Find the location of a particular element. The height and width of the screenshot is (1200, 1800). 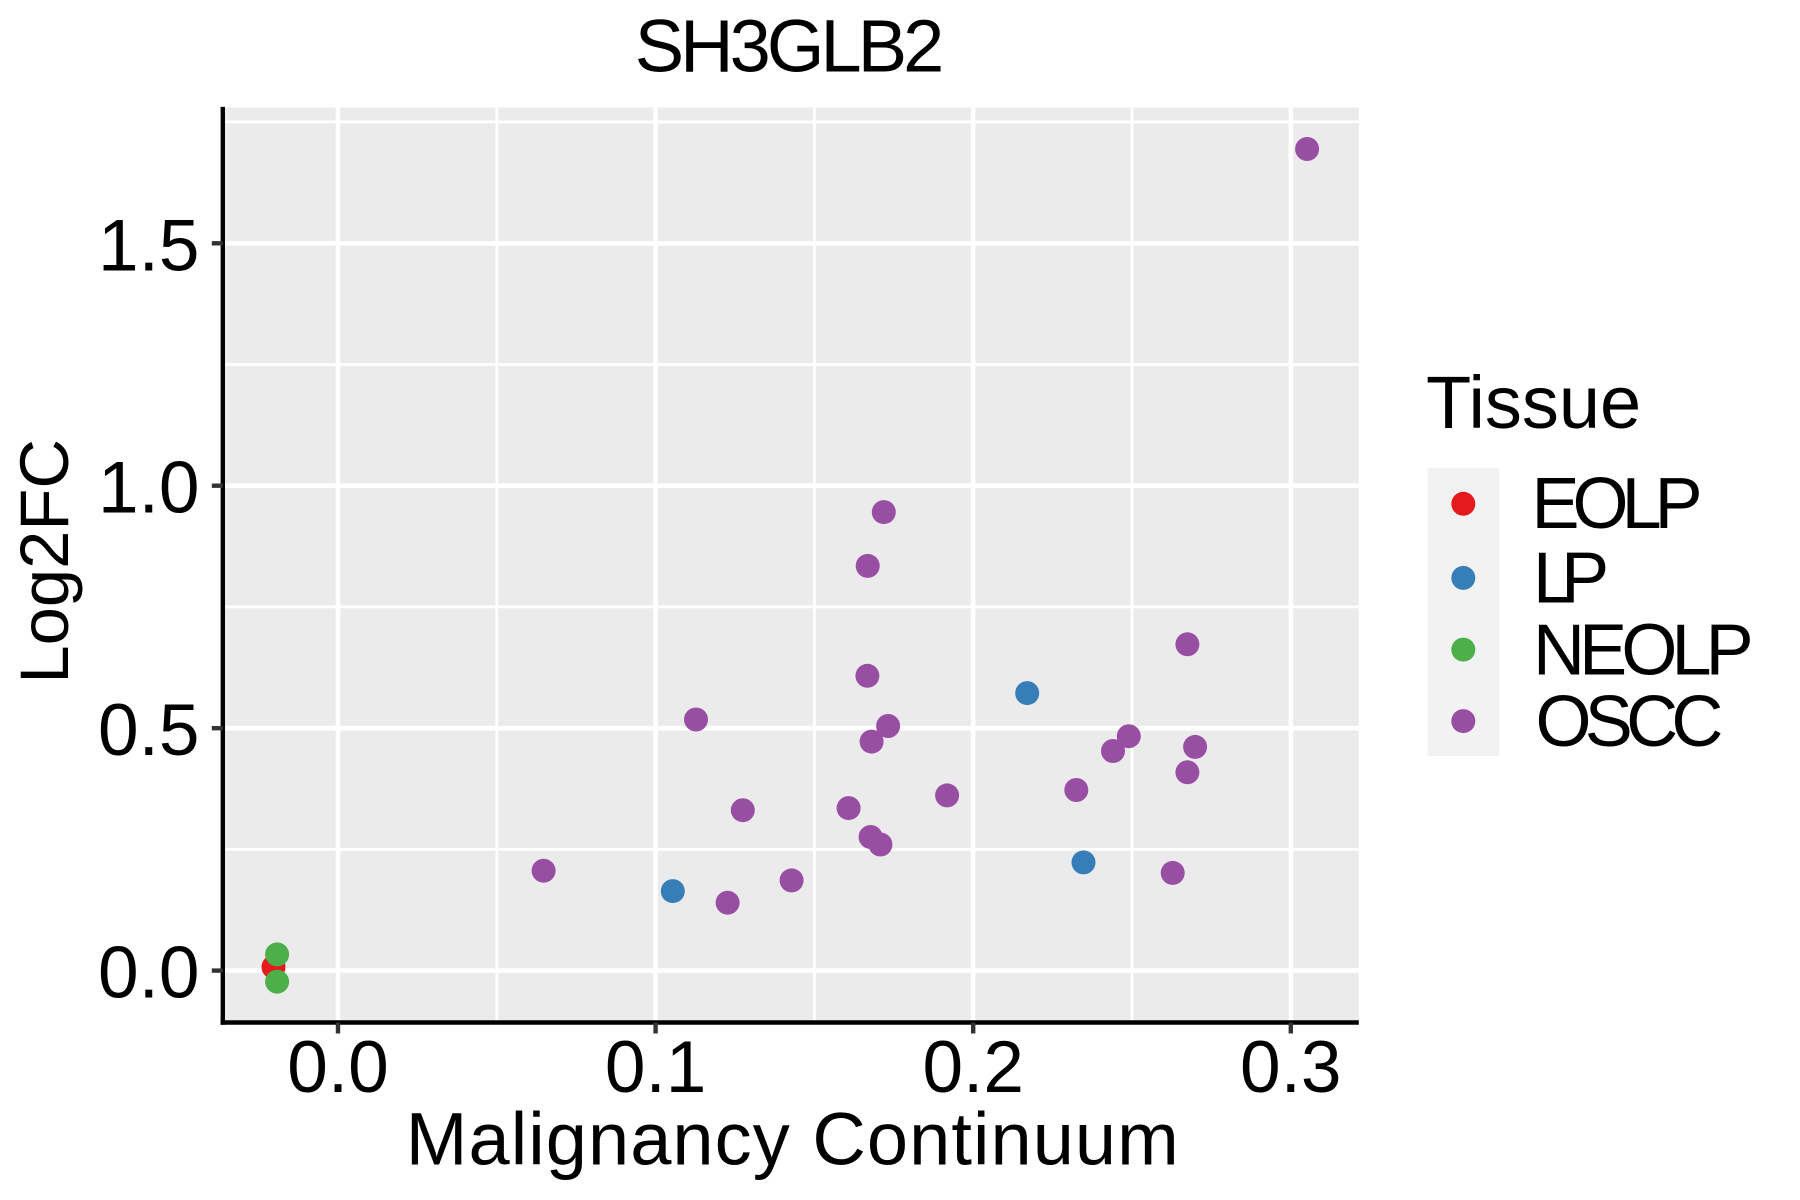

svg-text: SH3GLB2 is located at coordinates (790, 46).